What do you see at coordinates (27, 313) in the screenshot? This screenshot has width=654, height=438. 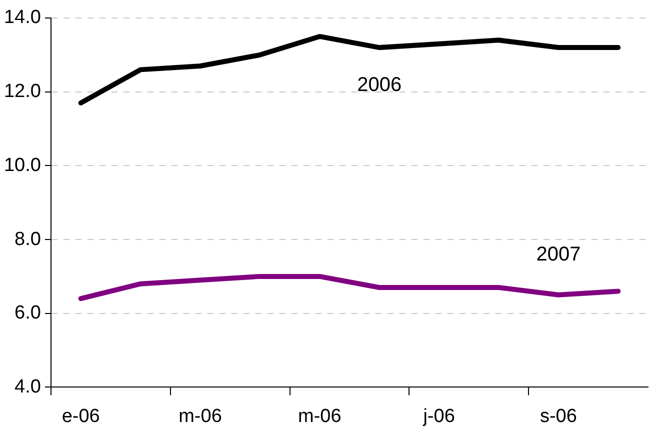 I see `y-tick-label: 6.0` at bounding box center [27, 313].